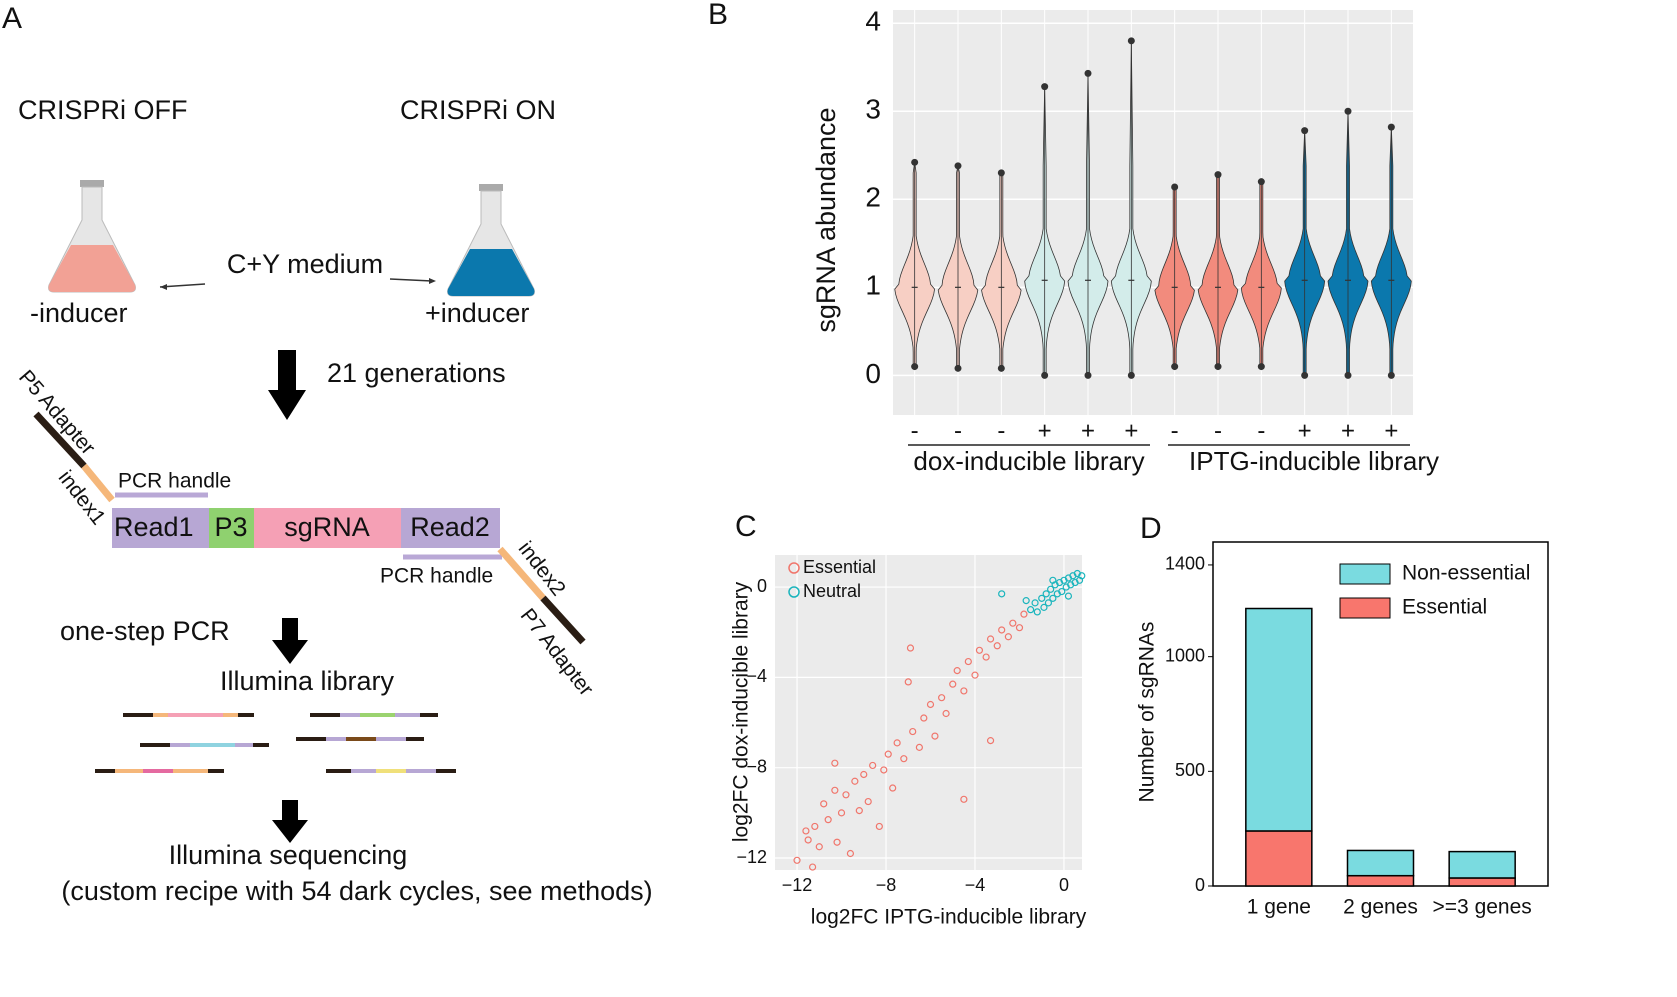  What do you see at coordinates (98, 483) in the screenshot?
I see `index1` at bounding box center [98, 483].